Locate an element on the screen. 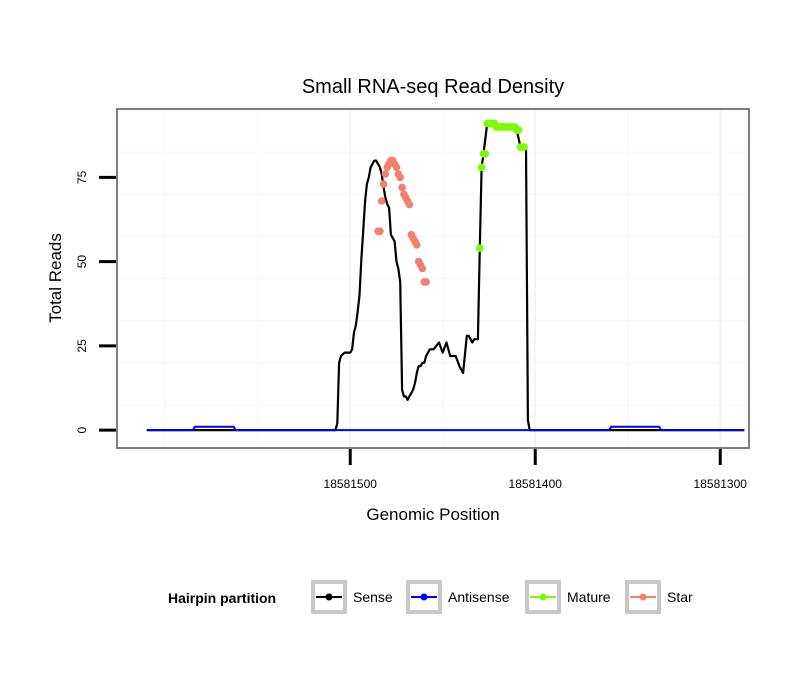  star-legend-marker is located at coordinates (643, 597).